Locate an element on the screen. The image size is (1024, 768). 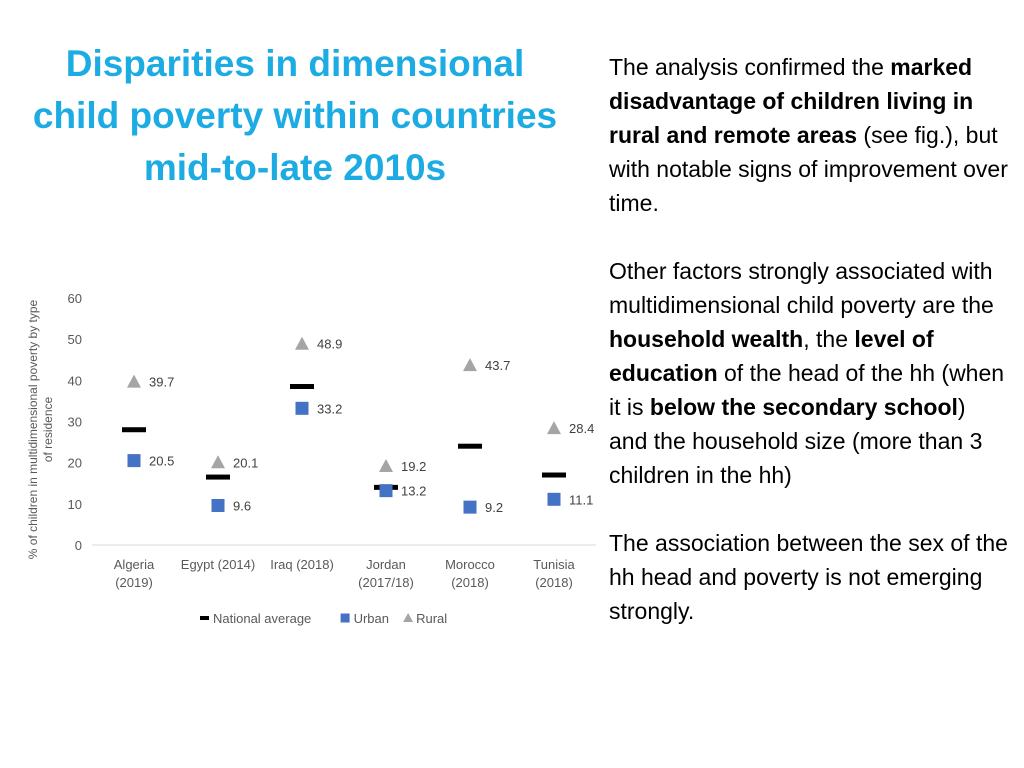
rural-value-label: 48.9 is located at coordinates (329, 344).